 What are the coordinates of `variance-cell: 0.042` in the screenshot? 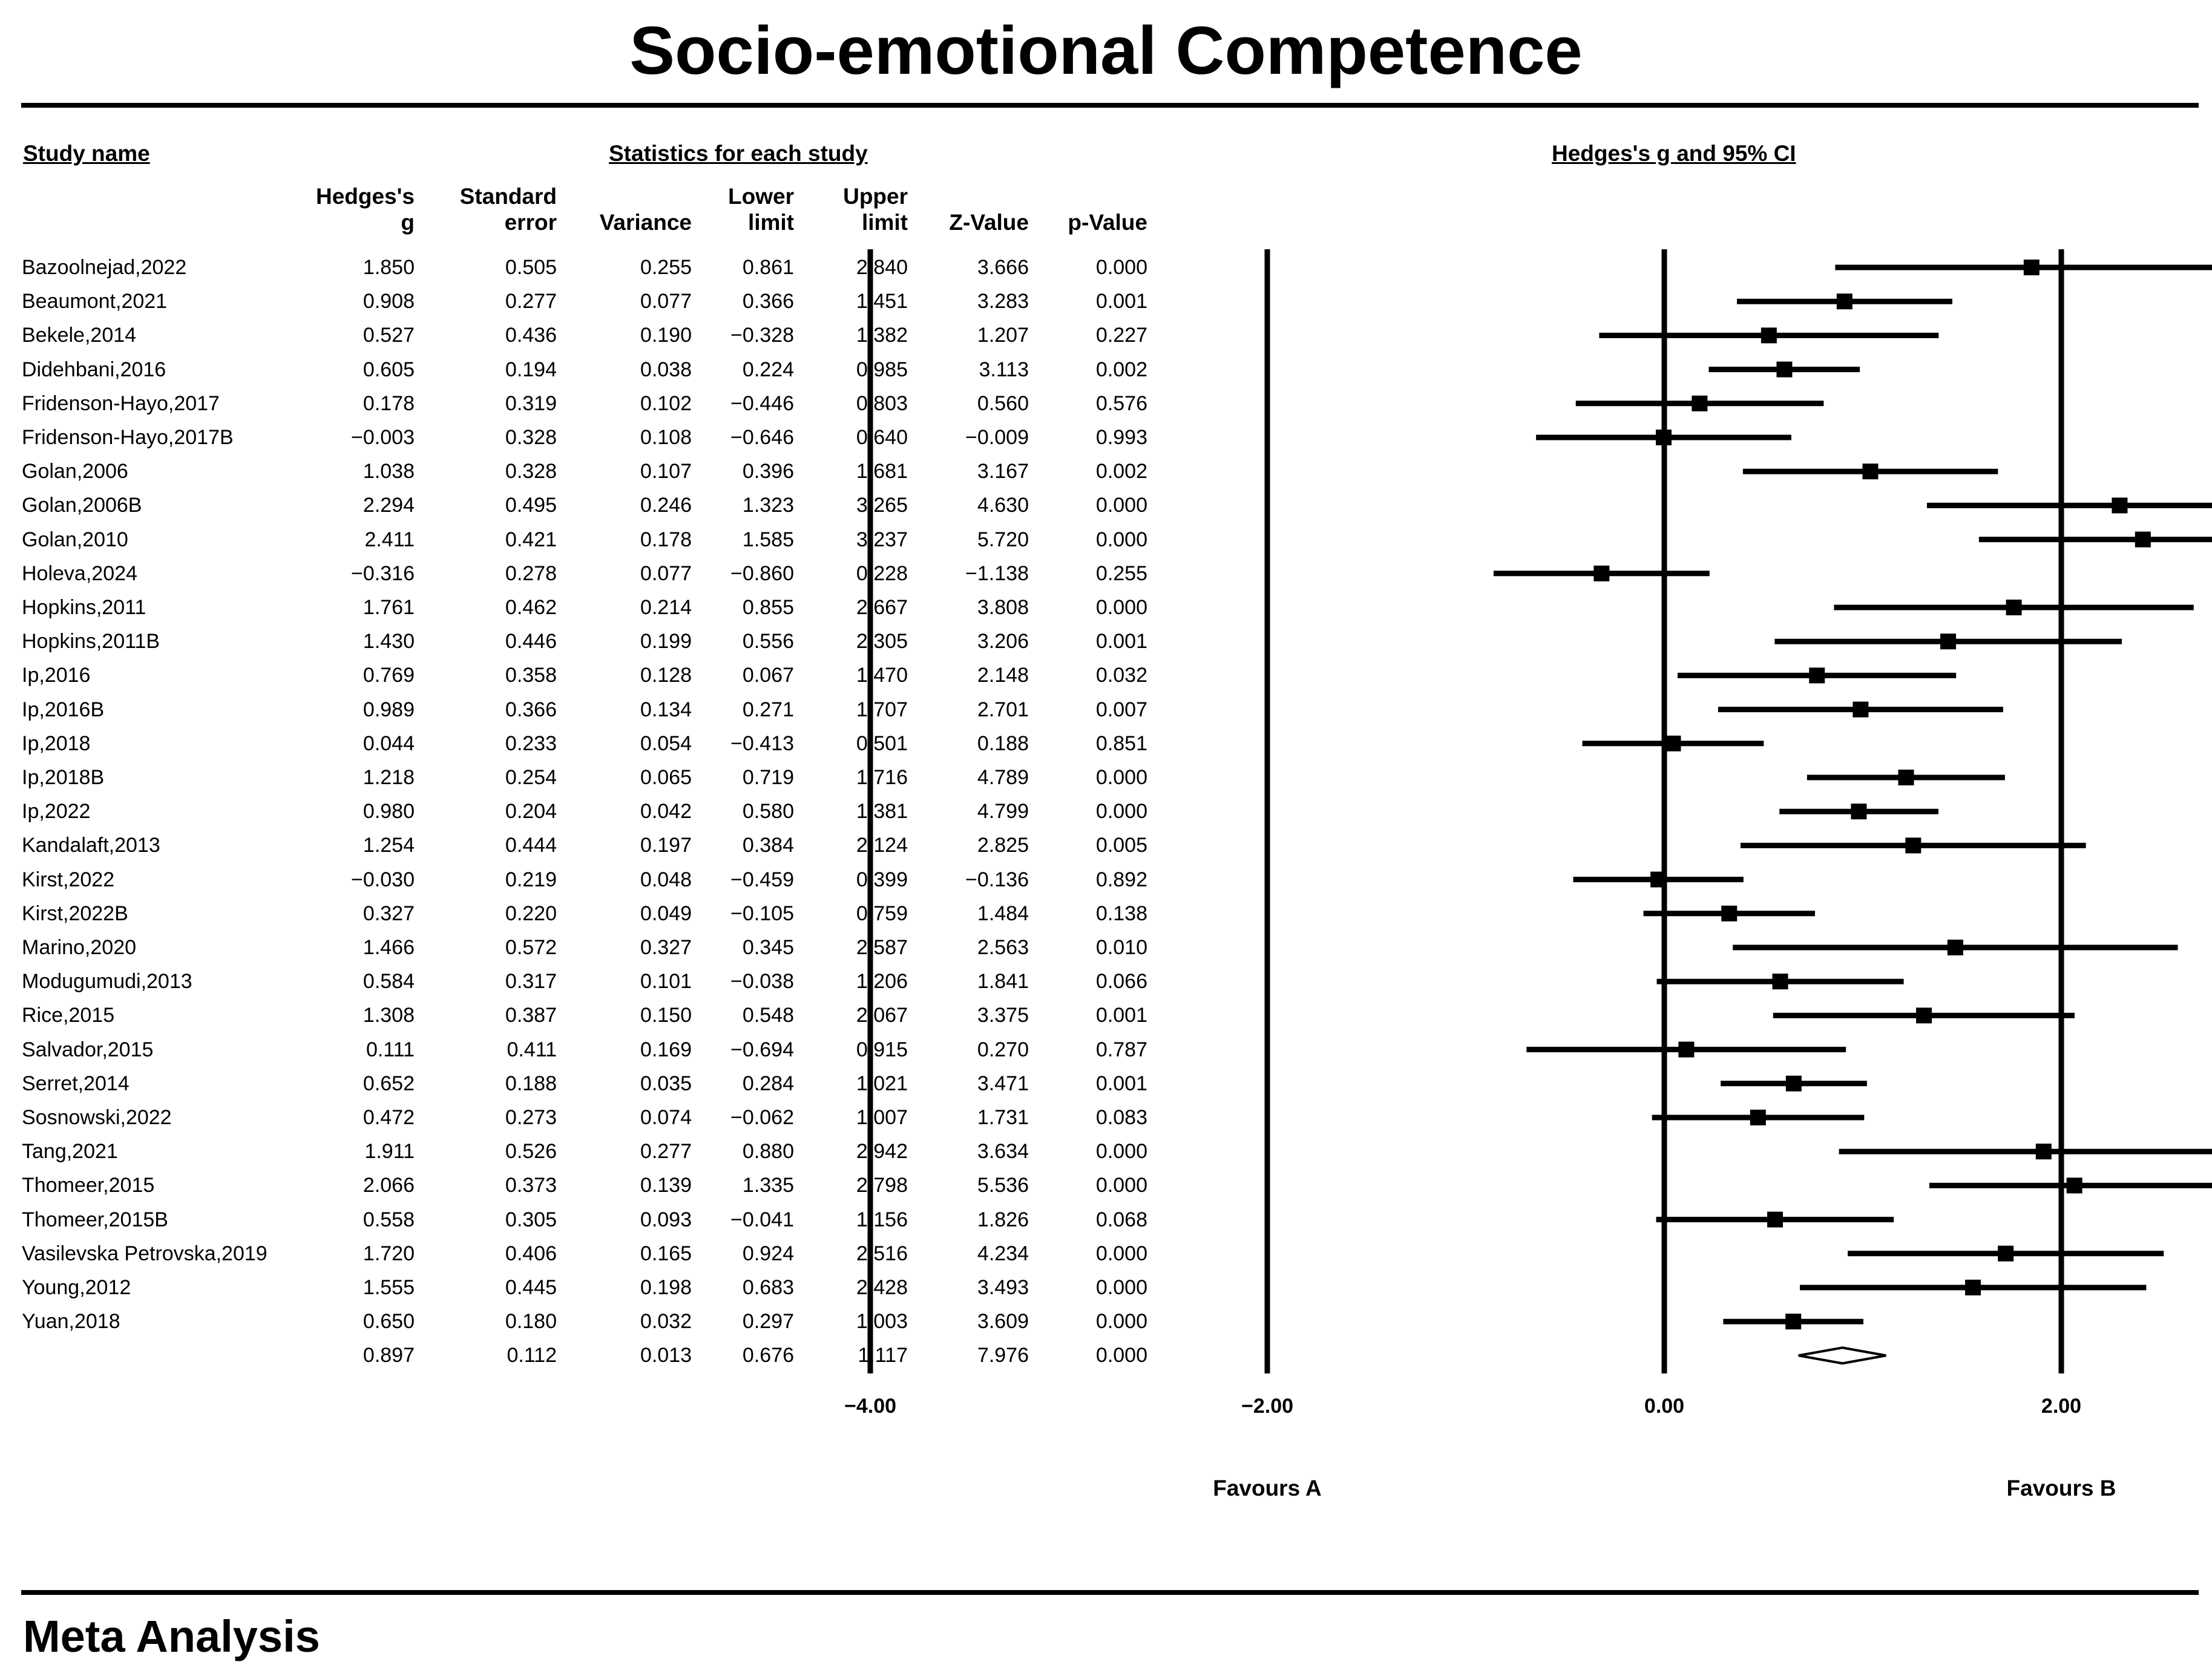 It's located at (666, 811).